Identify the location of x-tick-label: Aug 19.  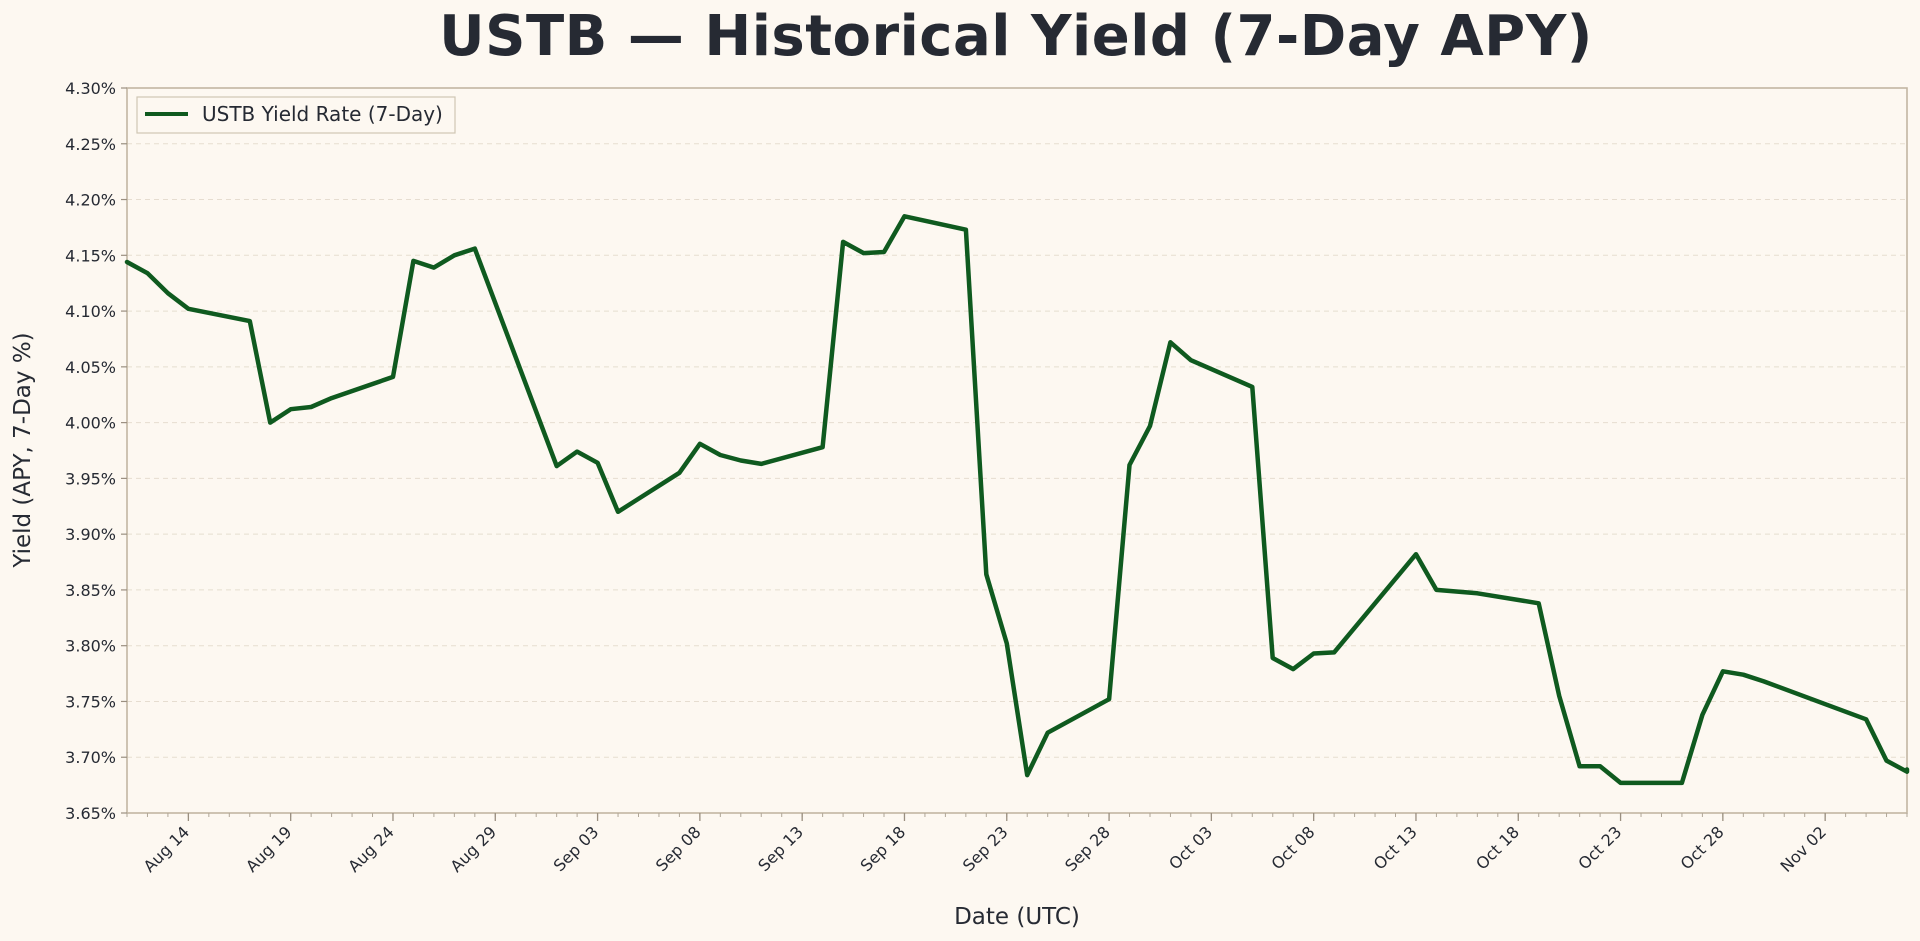
(269, 849).